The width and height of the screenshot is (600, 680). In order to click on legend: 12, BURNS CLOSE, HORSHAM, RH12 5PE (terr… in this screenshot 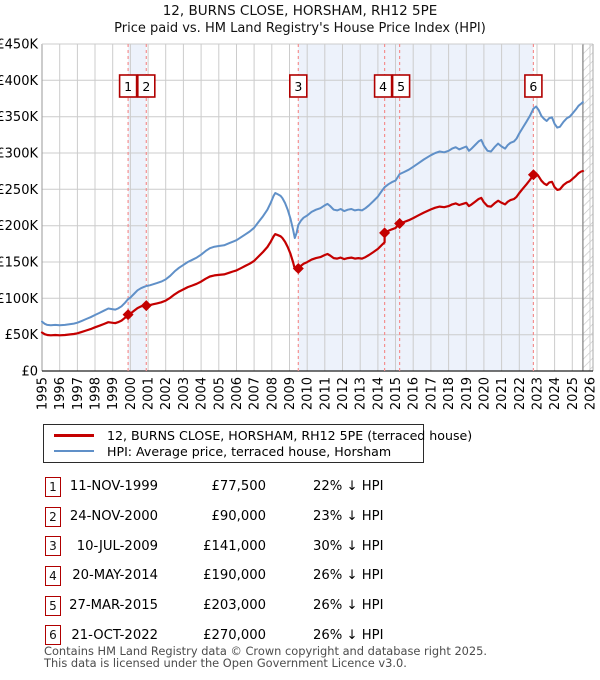, I will do `click(257, 443)`.